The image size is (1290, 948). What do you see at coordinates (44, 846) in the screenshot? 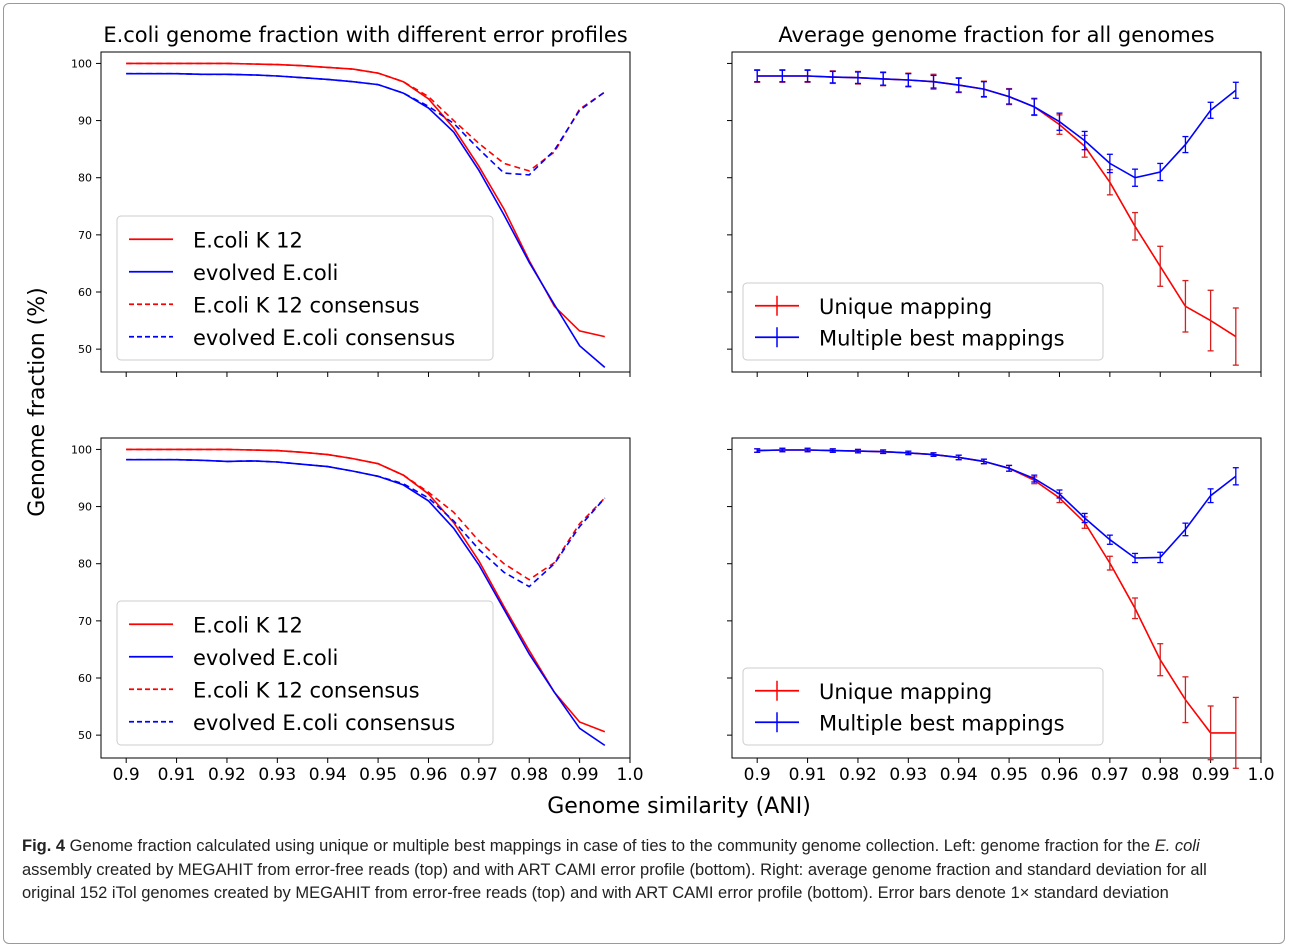
I see `caption-label: Fig. 4` at bounding box center [44, 846].